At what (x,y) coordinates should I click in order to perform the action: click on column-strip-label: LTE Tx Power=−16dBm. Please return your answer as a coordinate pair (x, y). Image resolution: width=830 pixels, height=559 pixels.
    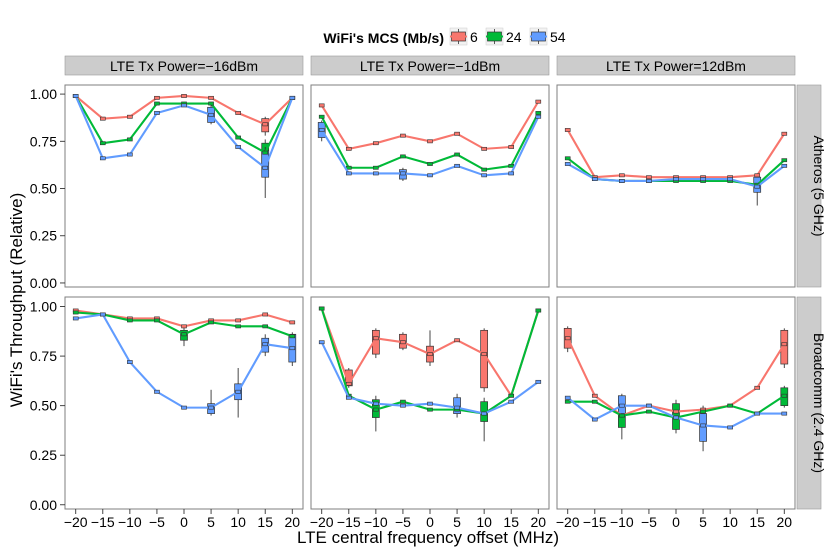
    Looking at the image, I should click on (184, 66).